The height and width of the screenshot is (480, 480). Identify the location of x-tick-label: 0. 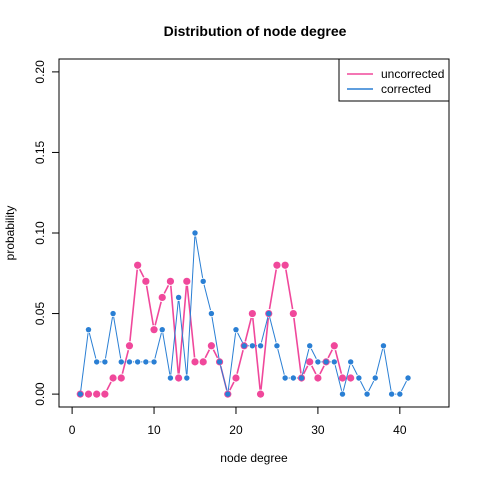
(72, 430).